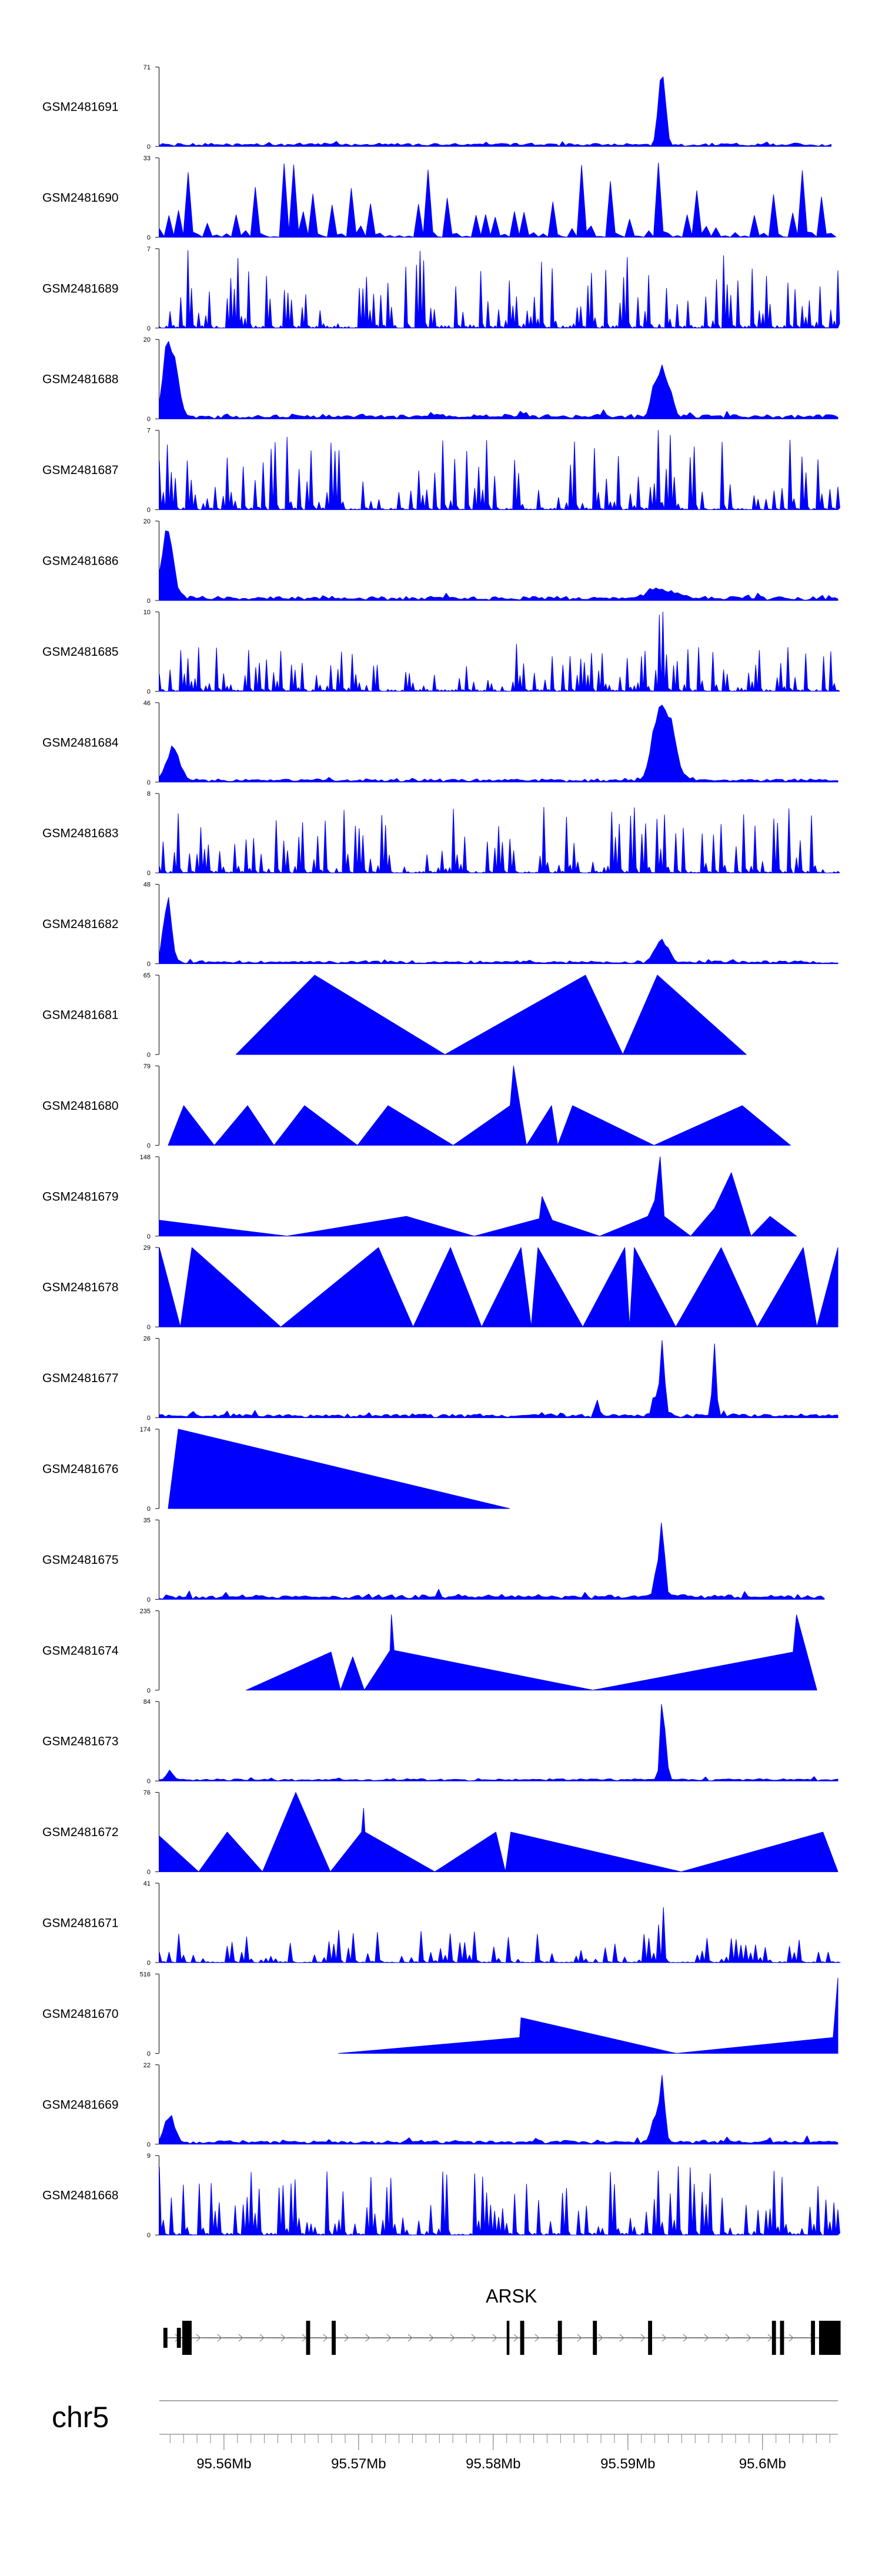 This screenshot has height=2576, width=882. What do you see at coordinates (80, 1015) in the screenshot?
I see `track-label: GSM2481681` at bounding box center [80, 1015].